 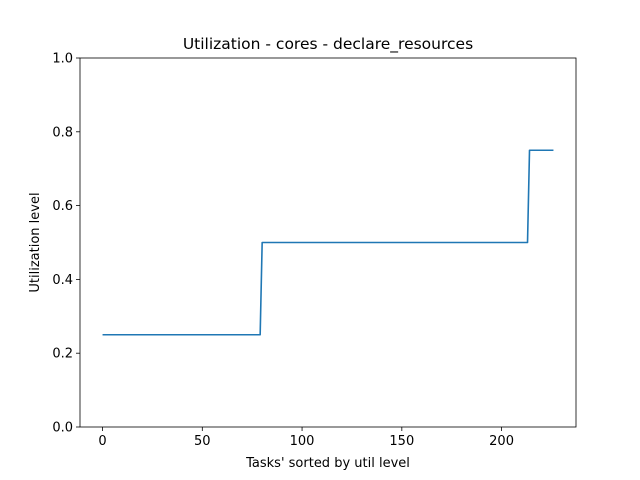 I want to click on y-axis-ticks: 0.0 0.2 0.4 0.6 0.8 1.0, so click(x=66, y=244).